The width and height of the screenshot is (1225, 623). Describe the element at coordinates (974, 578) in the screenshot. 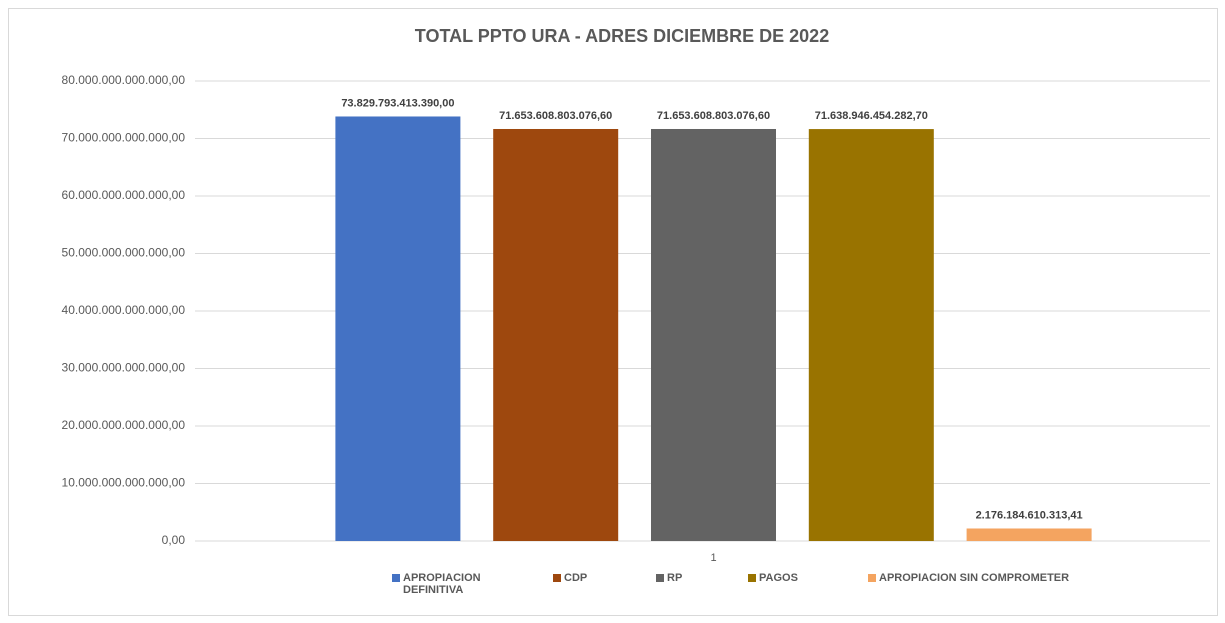

I see `legend-label: APROPIACION SIN COMPROMETER` at that location.